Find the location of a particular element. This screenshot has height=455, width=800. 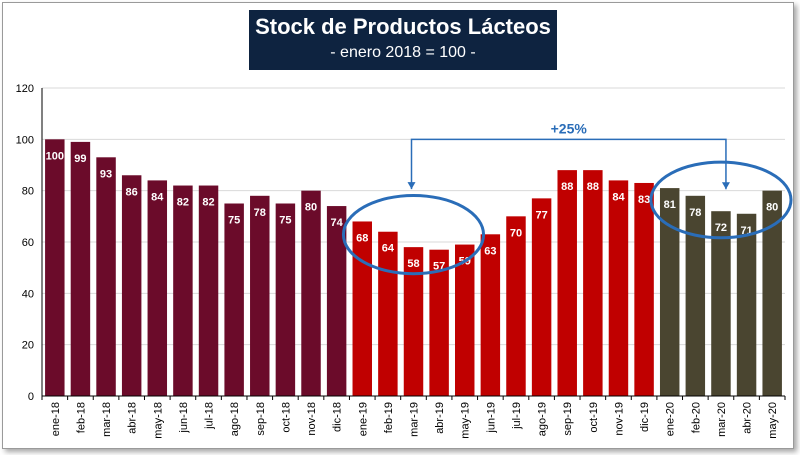

data-label: 99 is located at coordinates (80, 159).